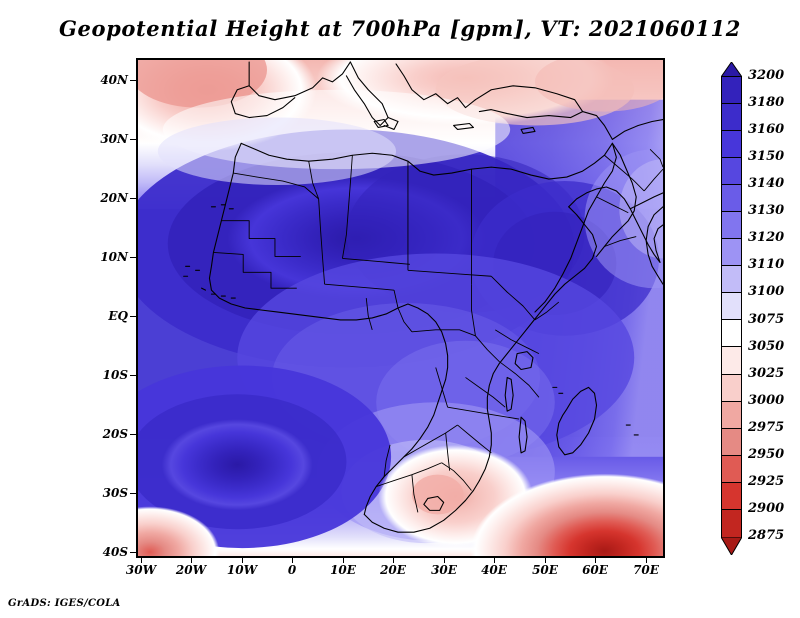 The width and height of the screenshot is (800, 618). What do you see at coordinates (595, 570) in the screenshot?
I see `xtick-60e: 60E` at bounding box center [595, 570].